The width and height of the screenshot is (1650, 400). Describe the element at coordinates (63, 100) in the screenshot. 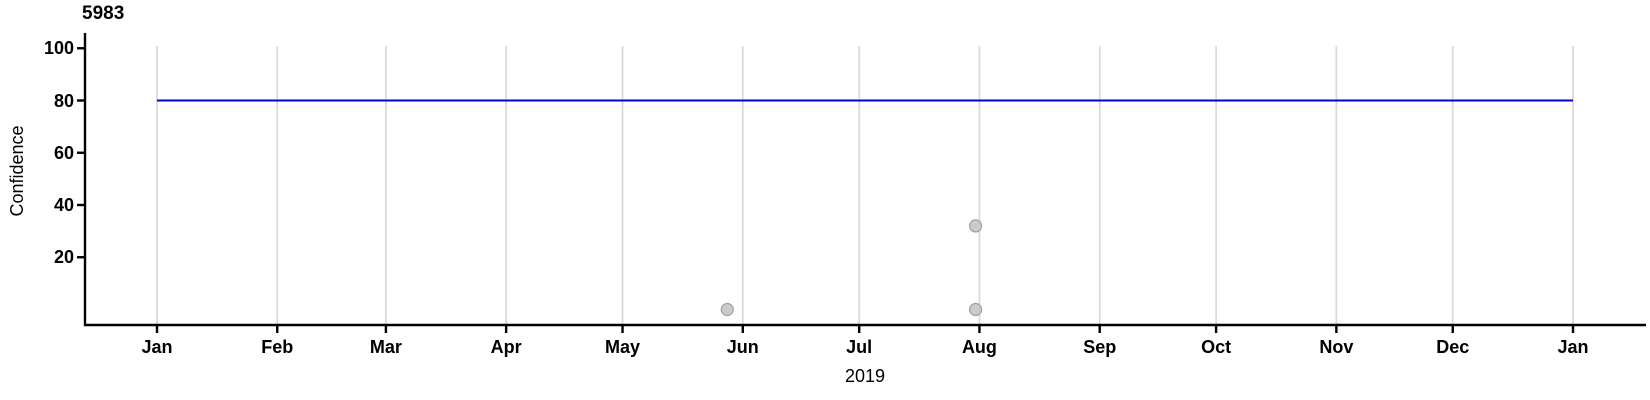

I see `y-tick-label: 80` at that location.